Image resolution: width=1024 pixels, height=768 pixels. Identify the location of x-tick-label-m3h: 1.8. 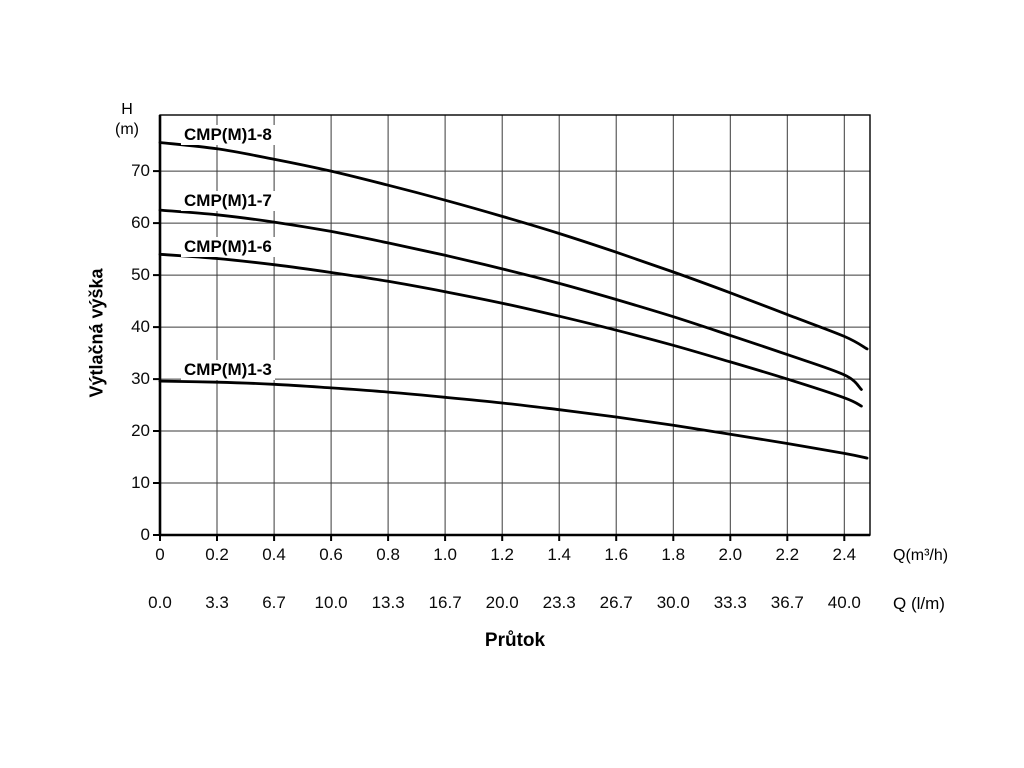
(673, 554).